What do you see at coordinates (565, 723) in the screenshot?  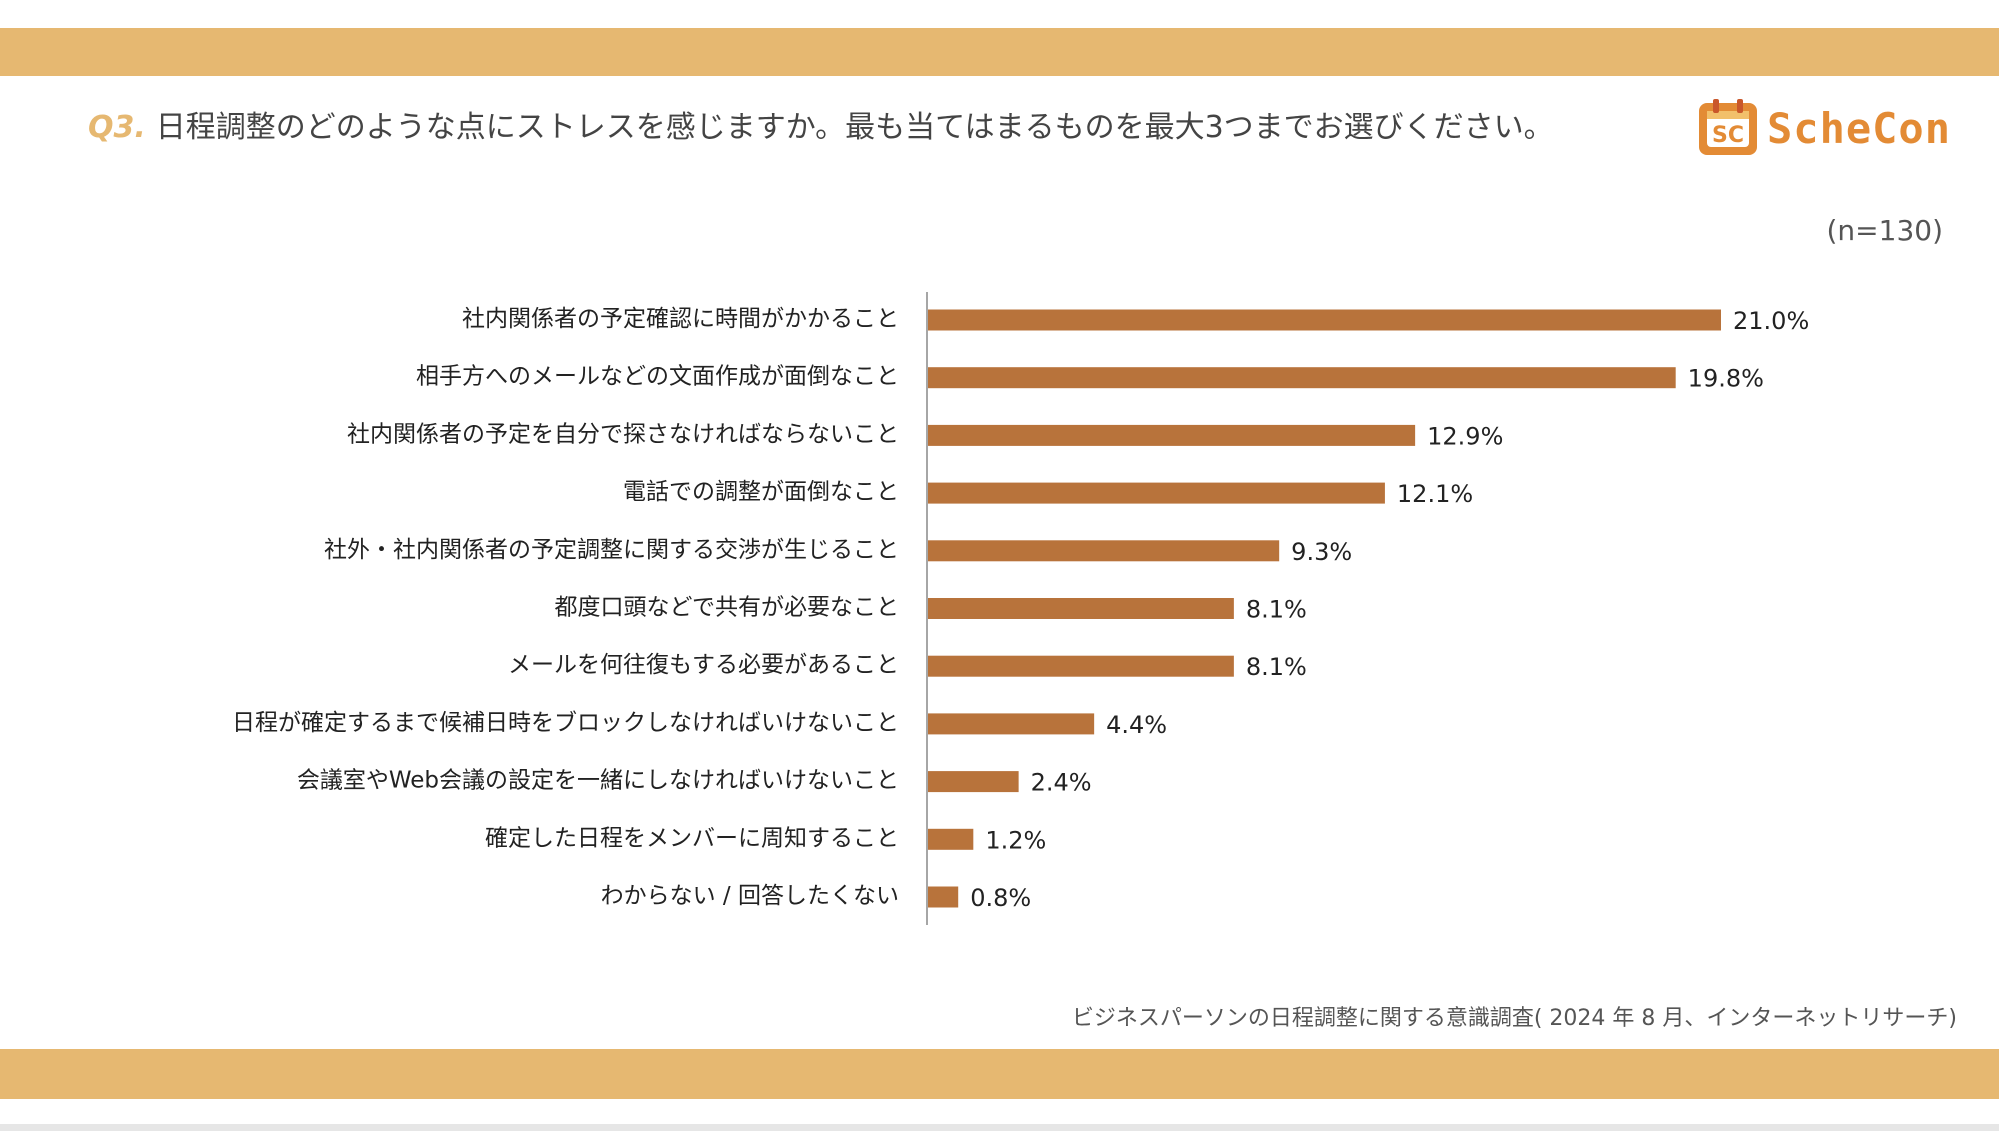 I see `category-label: 日程が確定するまで候補日時をブロックしなければいけないこと` at bounding box center [565, 723].